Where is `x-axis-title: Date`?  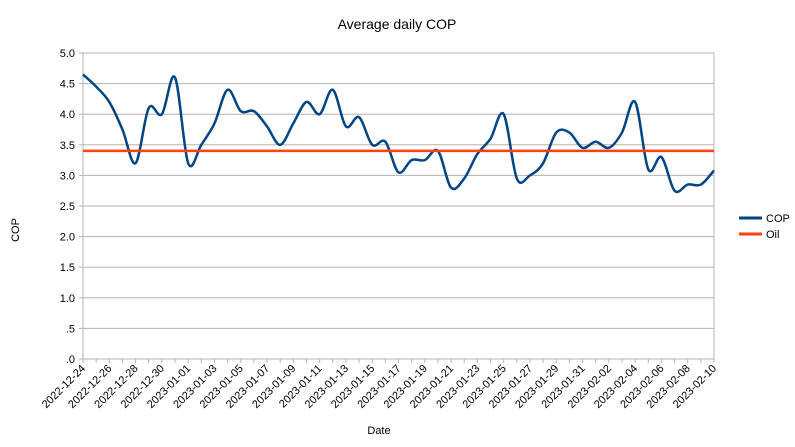 x-axis-title: Date is located at coordinates (378, 431).